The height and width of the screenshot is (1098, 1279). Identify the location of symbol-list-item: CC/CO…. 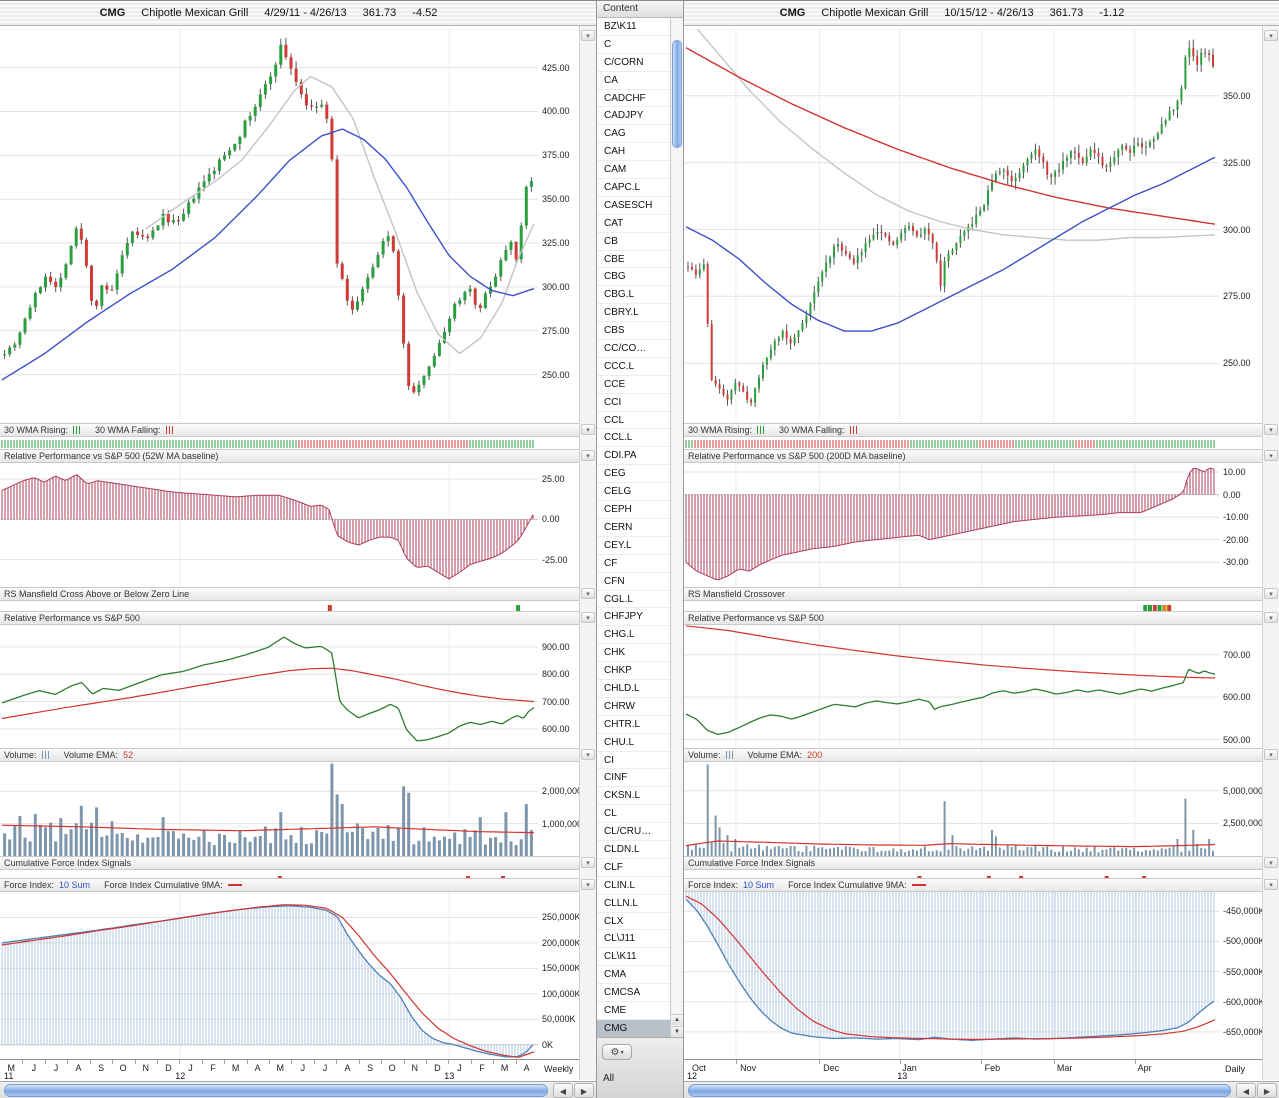
(633, 349).